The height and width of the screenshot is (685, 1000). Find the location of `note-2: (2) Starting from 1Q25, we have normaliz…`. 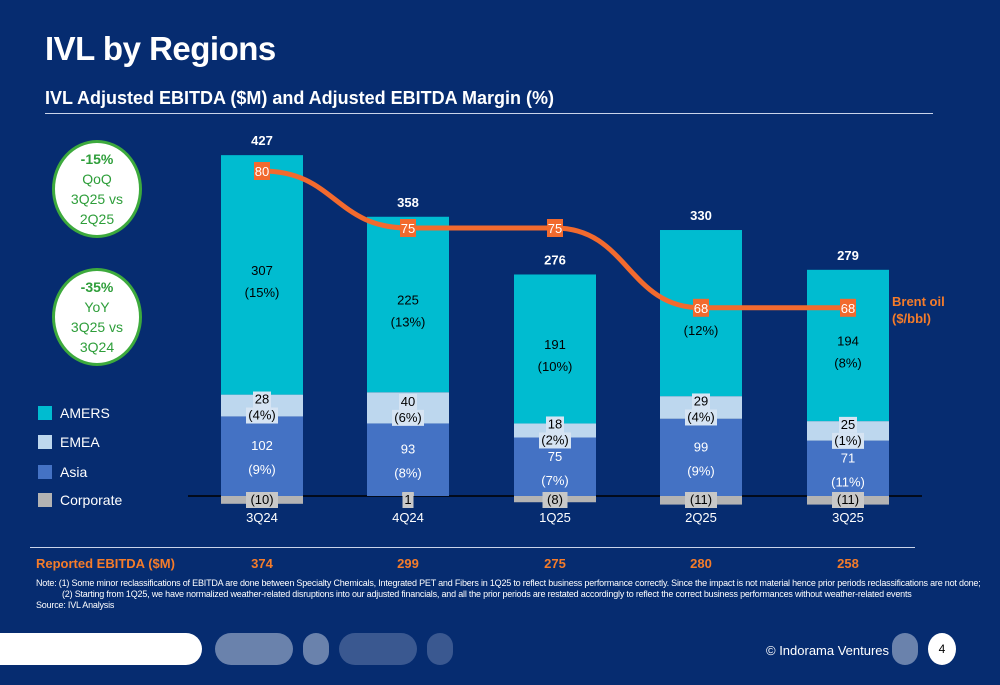

note-2: (2) Starting from 1Q25, we have normaliz… is located at coordinates (487, 594).